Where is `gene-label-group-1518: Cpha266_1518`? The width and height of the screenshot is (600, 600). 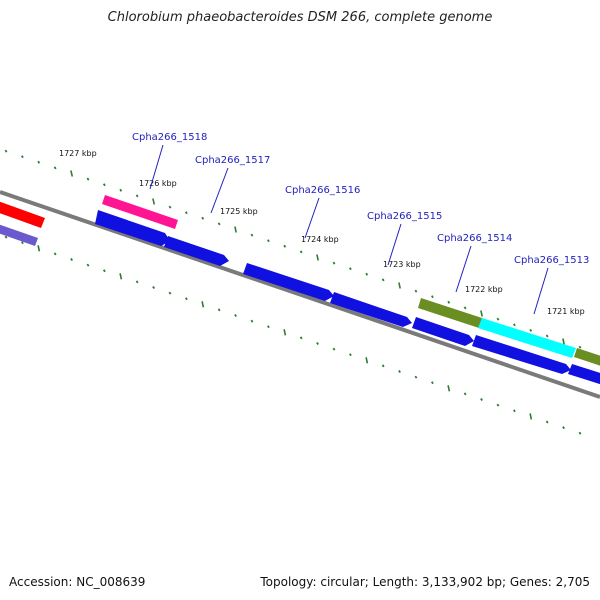 gene-label-group-1518: Cpha266_1518 is located at coordinates (169, 161).